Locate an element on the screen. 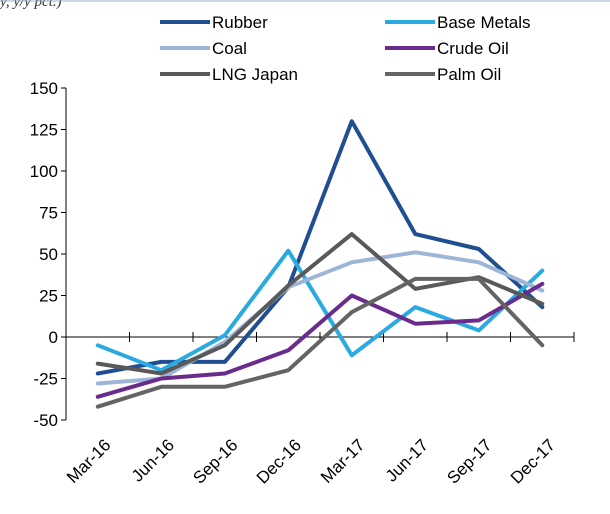  x-tick-label: Sep-17 is located at coordinates (469, 461).